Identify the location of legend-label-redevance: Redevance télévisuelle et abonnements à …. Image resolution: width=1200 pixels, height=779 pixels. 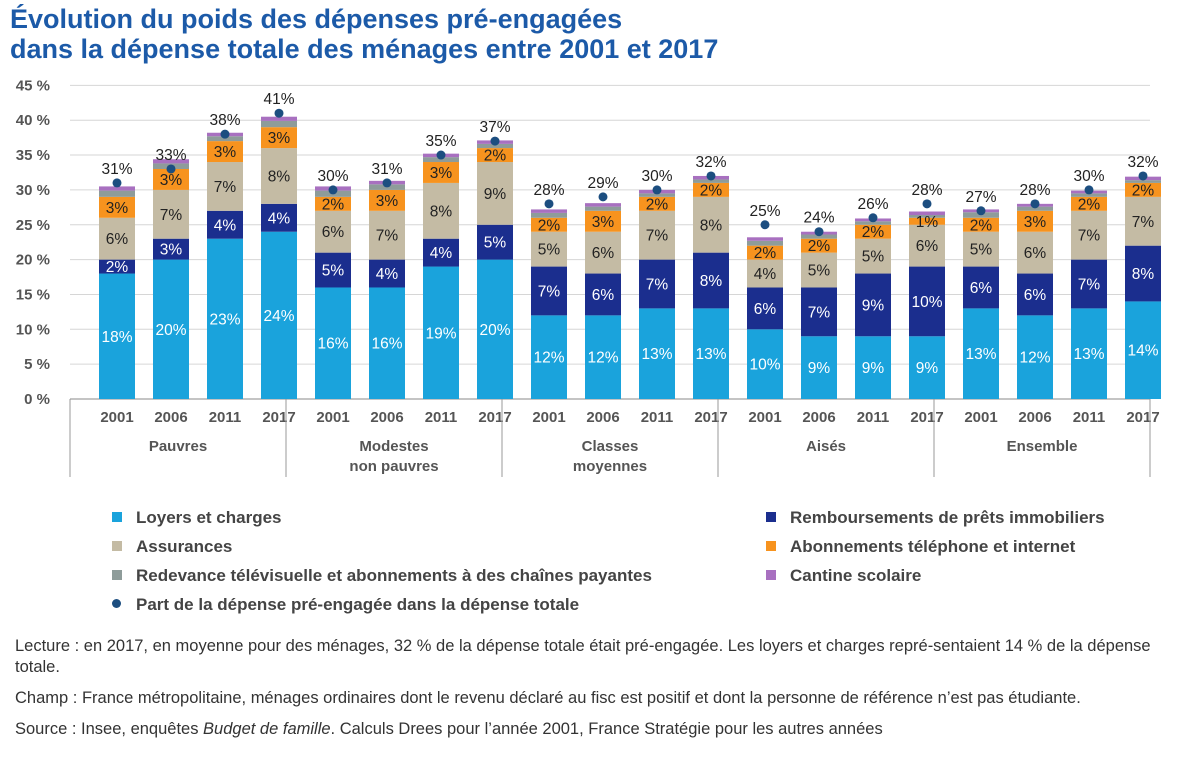
(394, 575).